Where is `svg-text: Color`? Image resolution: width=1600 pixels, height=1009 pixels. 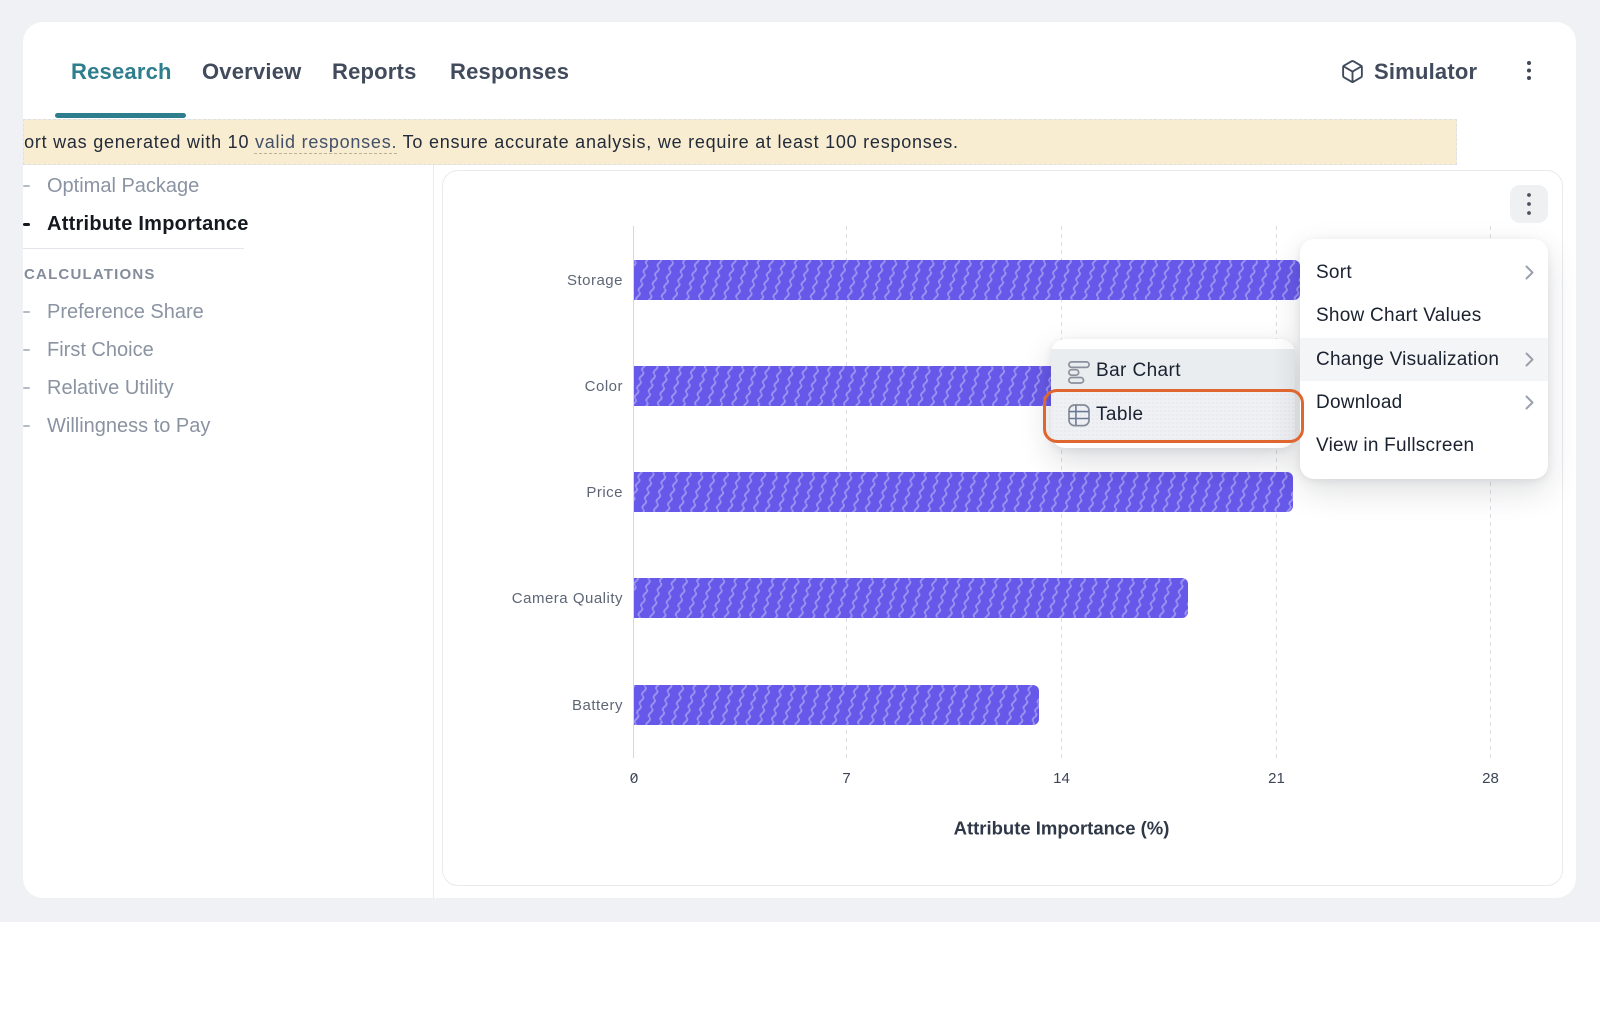 svg-text: Color is located at coordinates (604, 386).